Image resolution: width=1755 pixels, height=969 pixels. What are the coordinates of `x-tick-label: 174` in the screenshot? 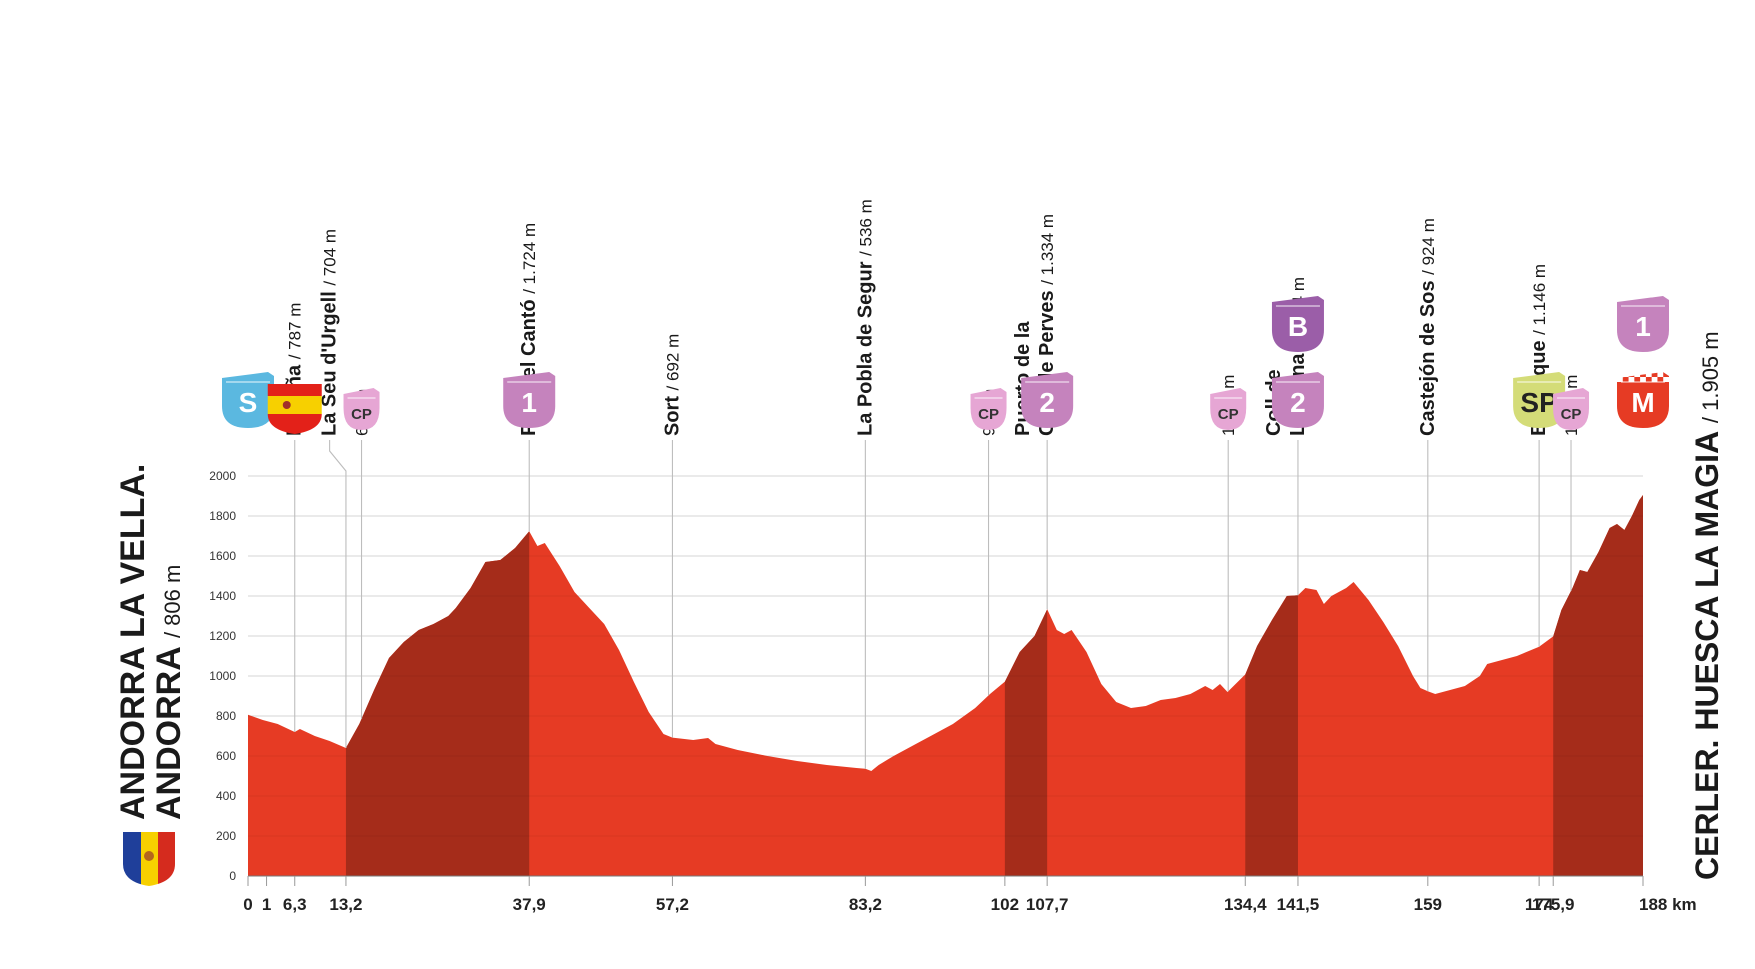 It's located at (1539, 904).